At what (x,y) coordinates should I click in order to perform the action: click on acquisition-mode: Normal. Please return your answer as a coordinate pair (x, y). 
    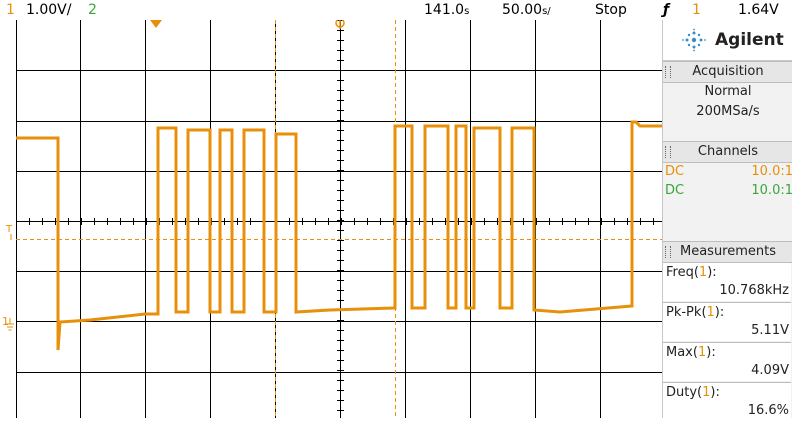
    Looking at the image, I should click on (728, 91).